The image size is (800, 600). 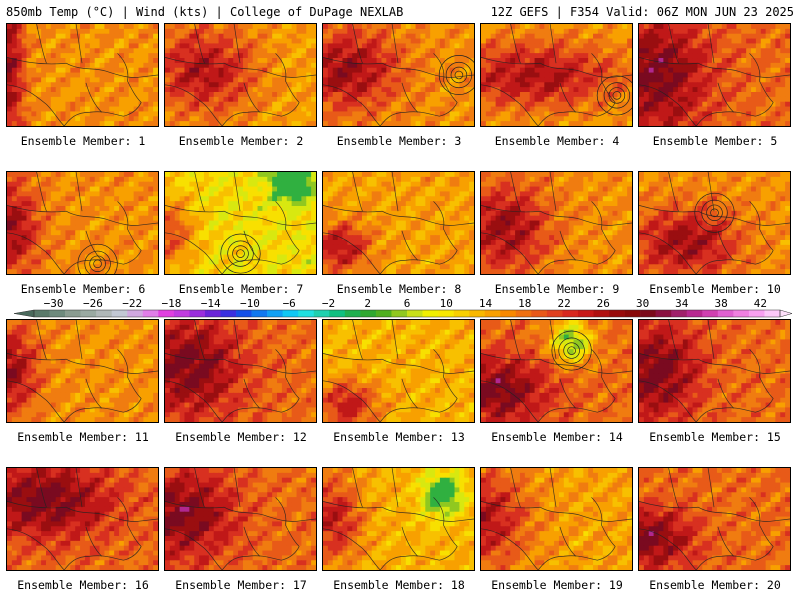 I want to click on ensemble-member-label: Ensemble Member: 9, so click(x=557, y=289).